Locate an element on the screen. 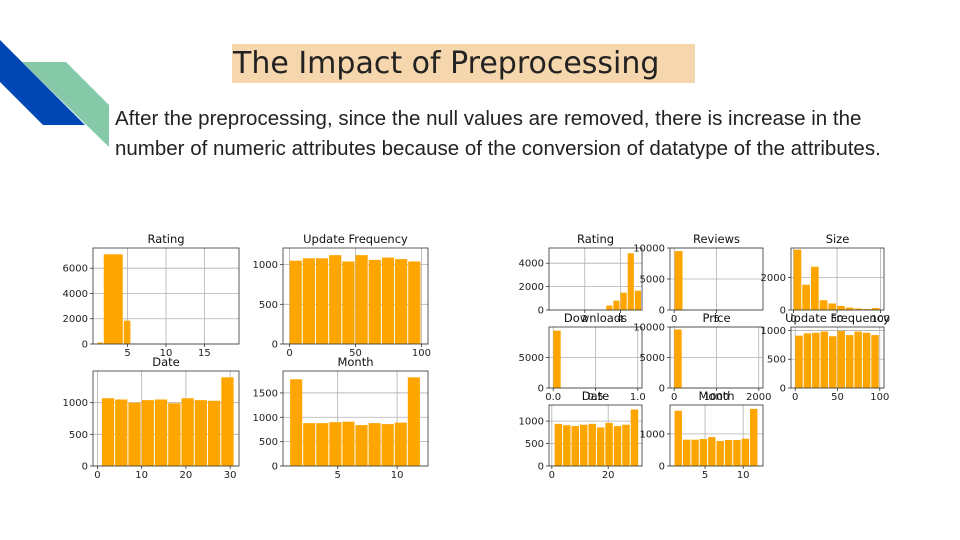 This screenshot has width=960, height=540. blue-chevron-shape is located at coordinates (42, 82).